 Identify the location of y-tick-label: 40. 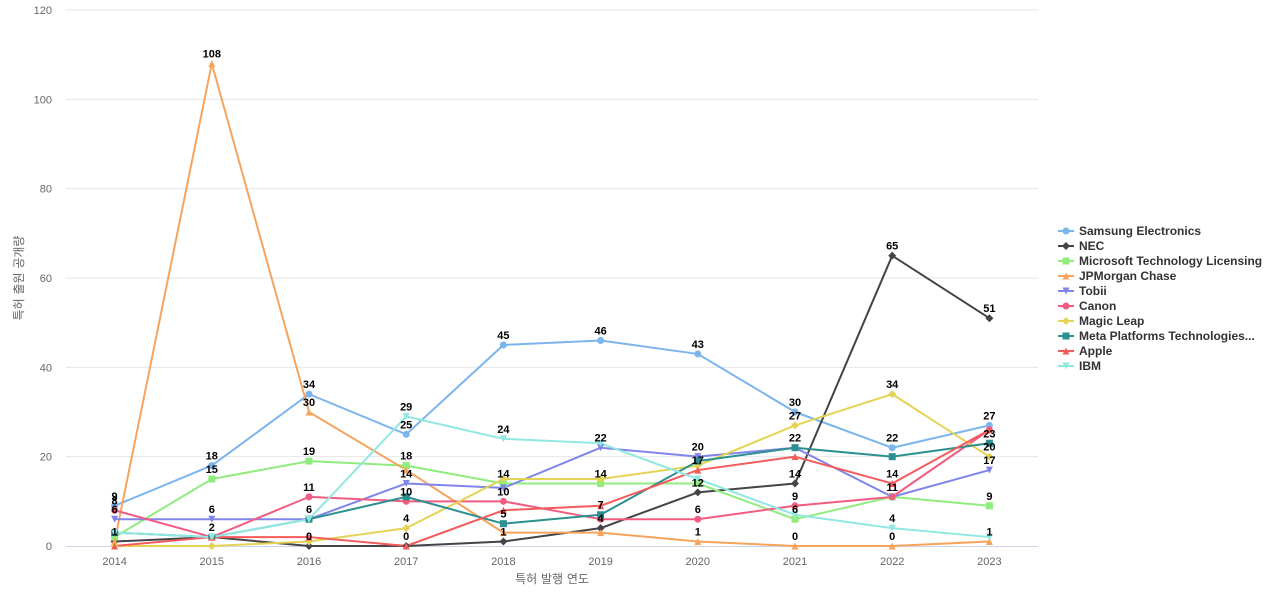
(46, 368).